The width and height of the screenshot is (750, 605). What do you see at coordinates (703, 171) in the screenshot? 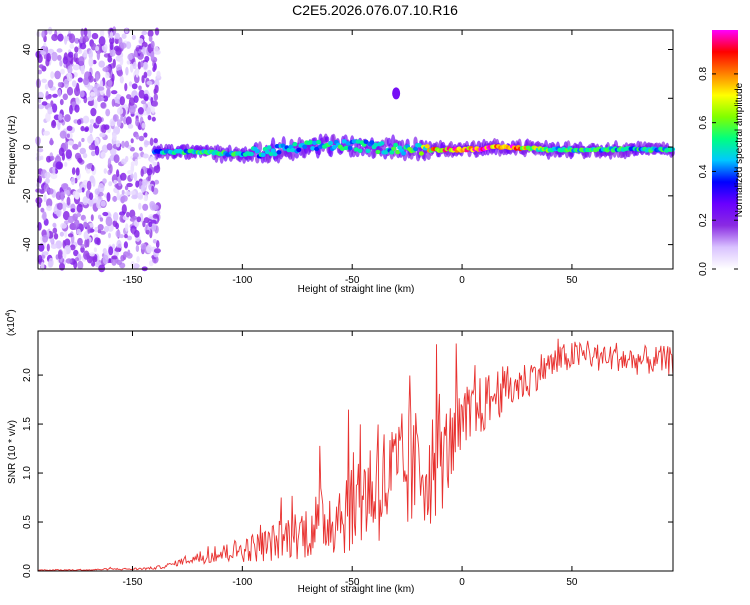
I see `colorbar-tick-label: 0.4` at bounding box center [703, 171].